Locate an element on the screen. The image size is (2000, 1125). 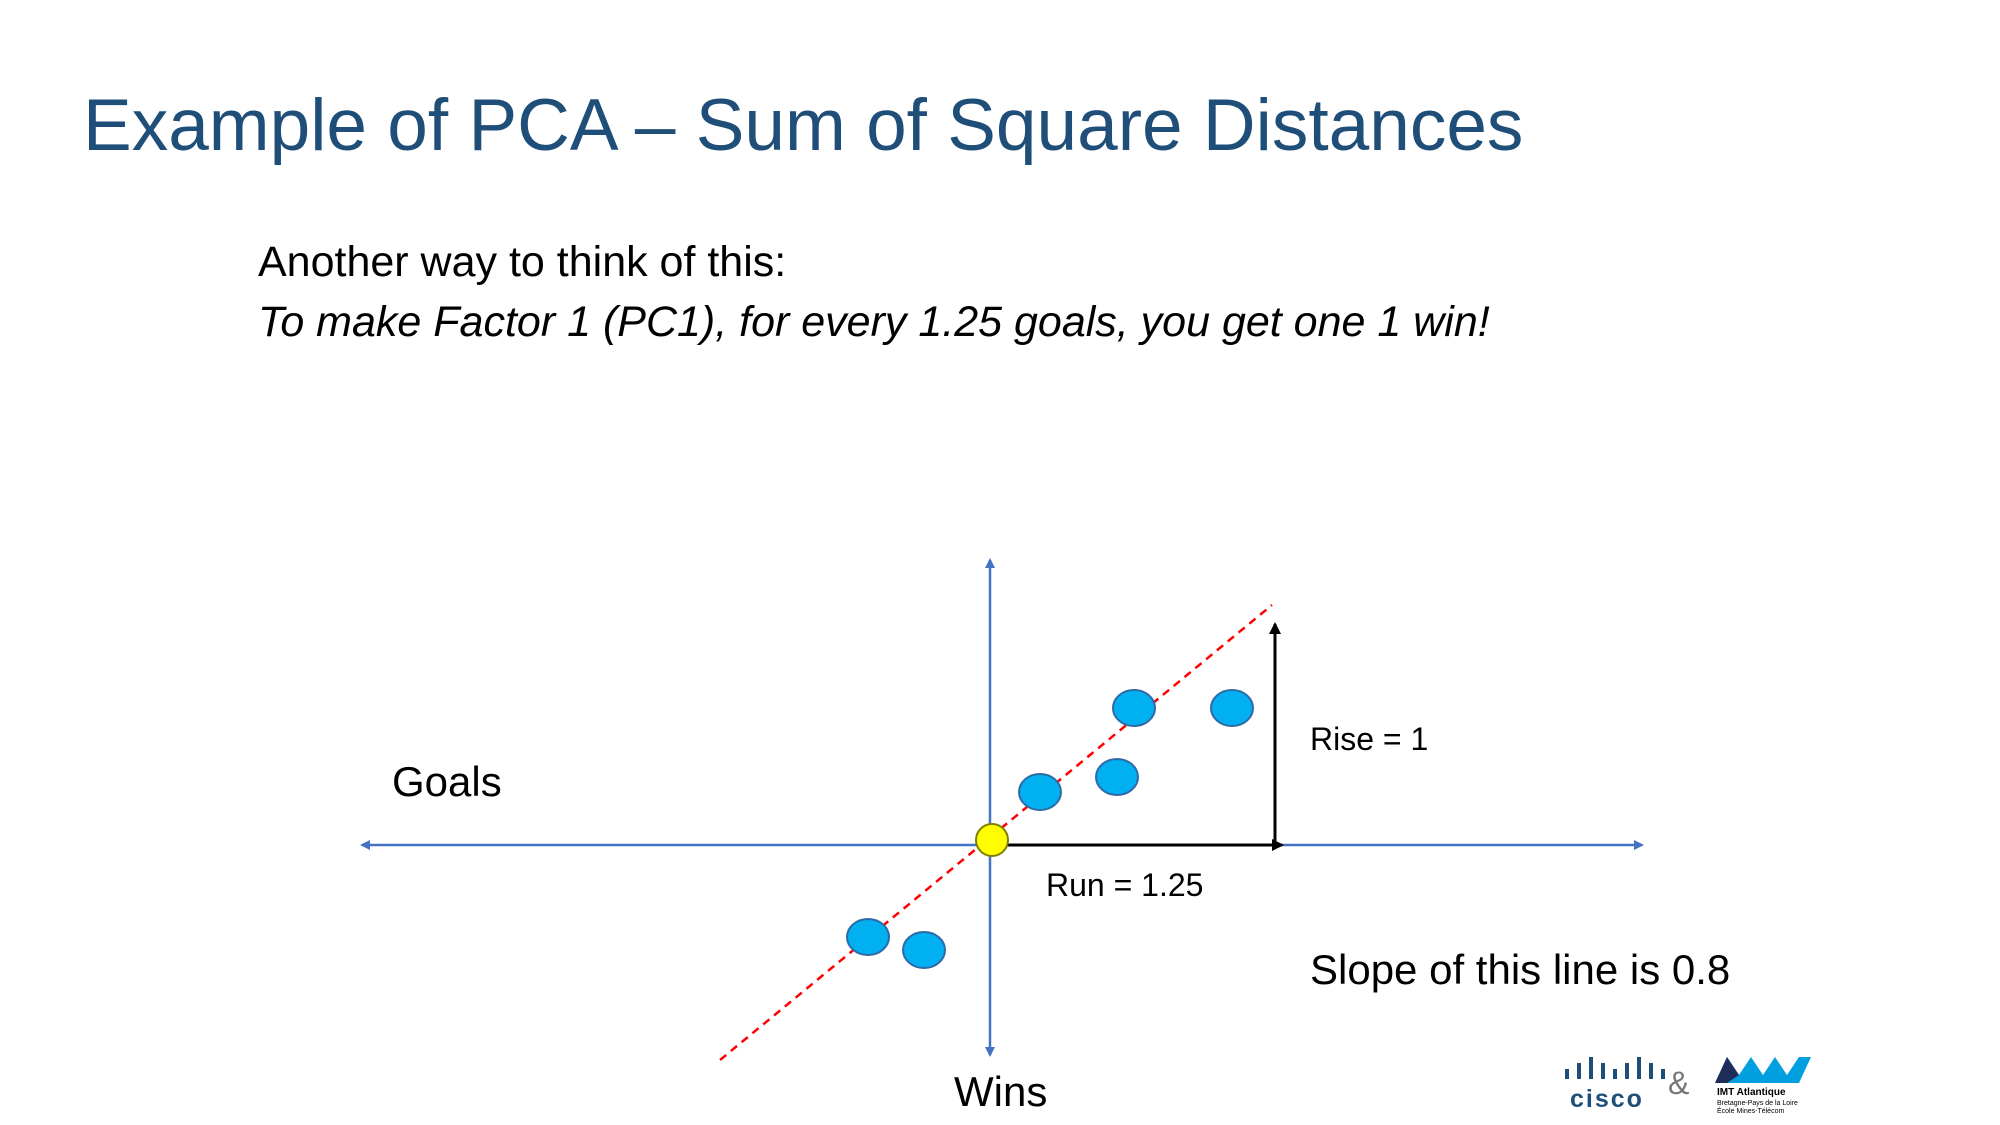
intro-text: Another way to think of this: is located at coordinates (522, 262).